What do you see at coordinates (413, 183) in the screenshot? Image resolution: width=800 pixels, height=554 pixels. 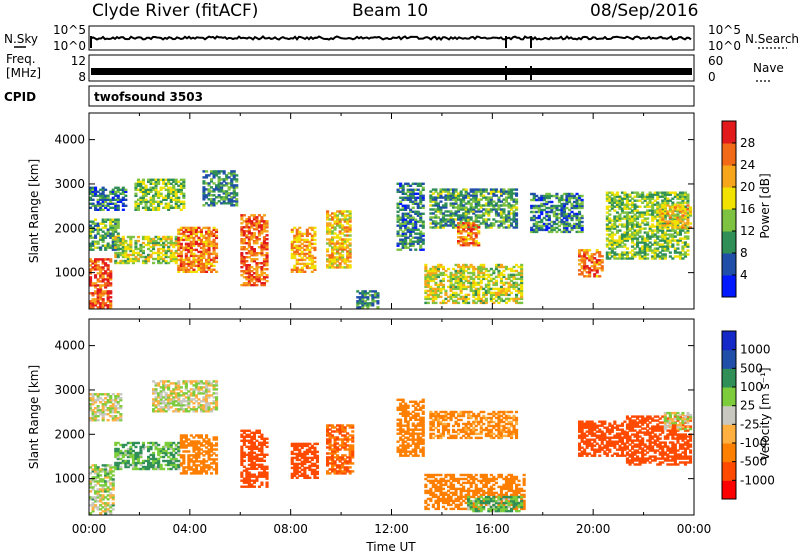 I see `power-cell-2047` at bounding box center [413, 183].